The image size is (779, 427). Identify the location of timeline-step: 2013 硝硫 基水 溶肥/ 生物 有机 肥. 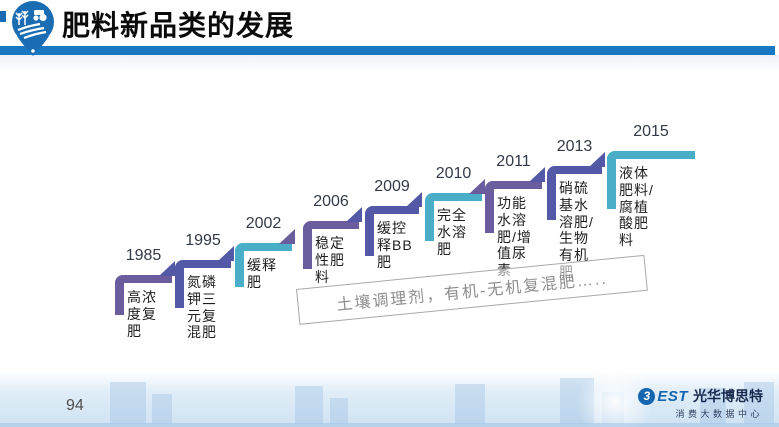
(576, 209).